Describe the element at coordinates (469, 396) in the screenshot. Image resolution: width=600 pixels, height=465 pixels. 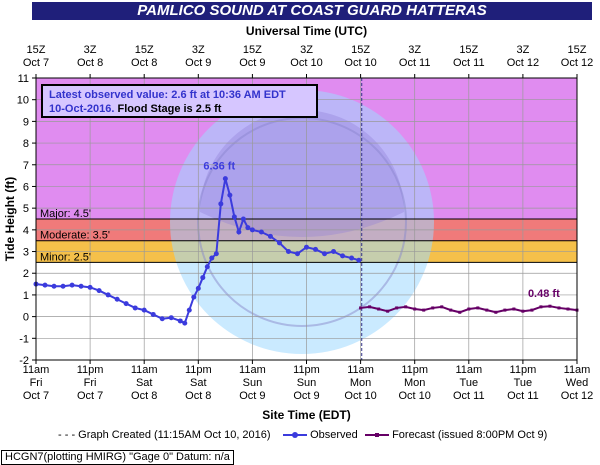
I see `x-tick-label: Oct 11` at that location.